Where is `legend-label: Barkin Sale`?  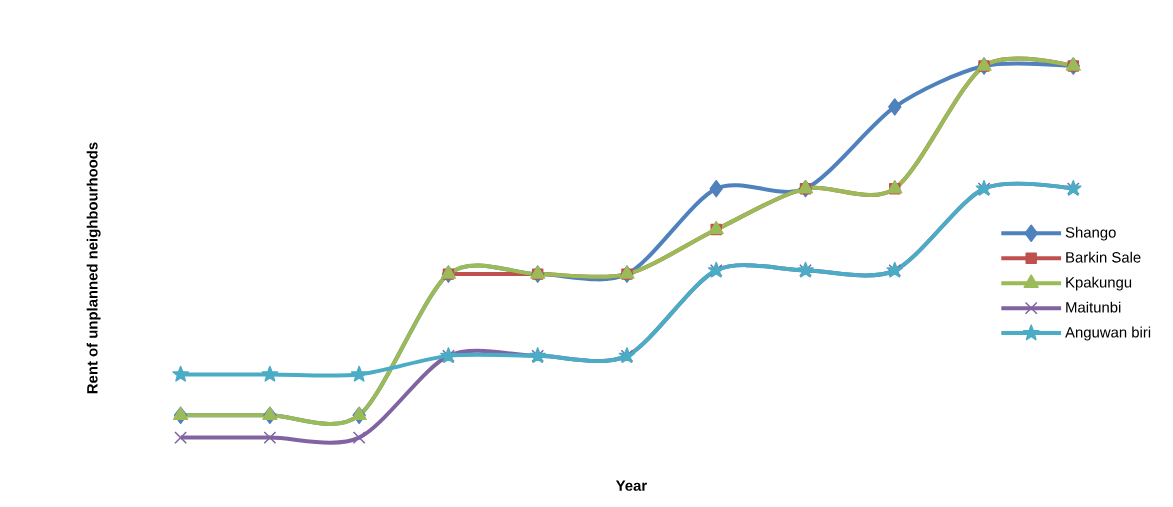 legend-label: Barkin Sale is located at coordinates (1103, 257).